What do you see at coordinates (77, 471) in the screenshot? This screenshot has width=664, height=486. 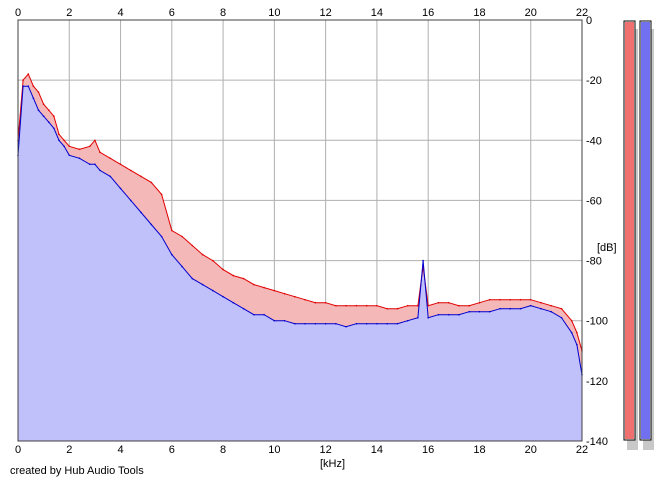 I see `credit-text: created by Hub Audio Tools` at bounding box center [77, 471].